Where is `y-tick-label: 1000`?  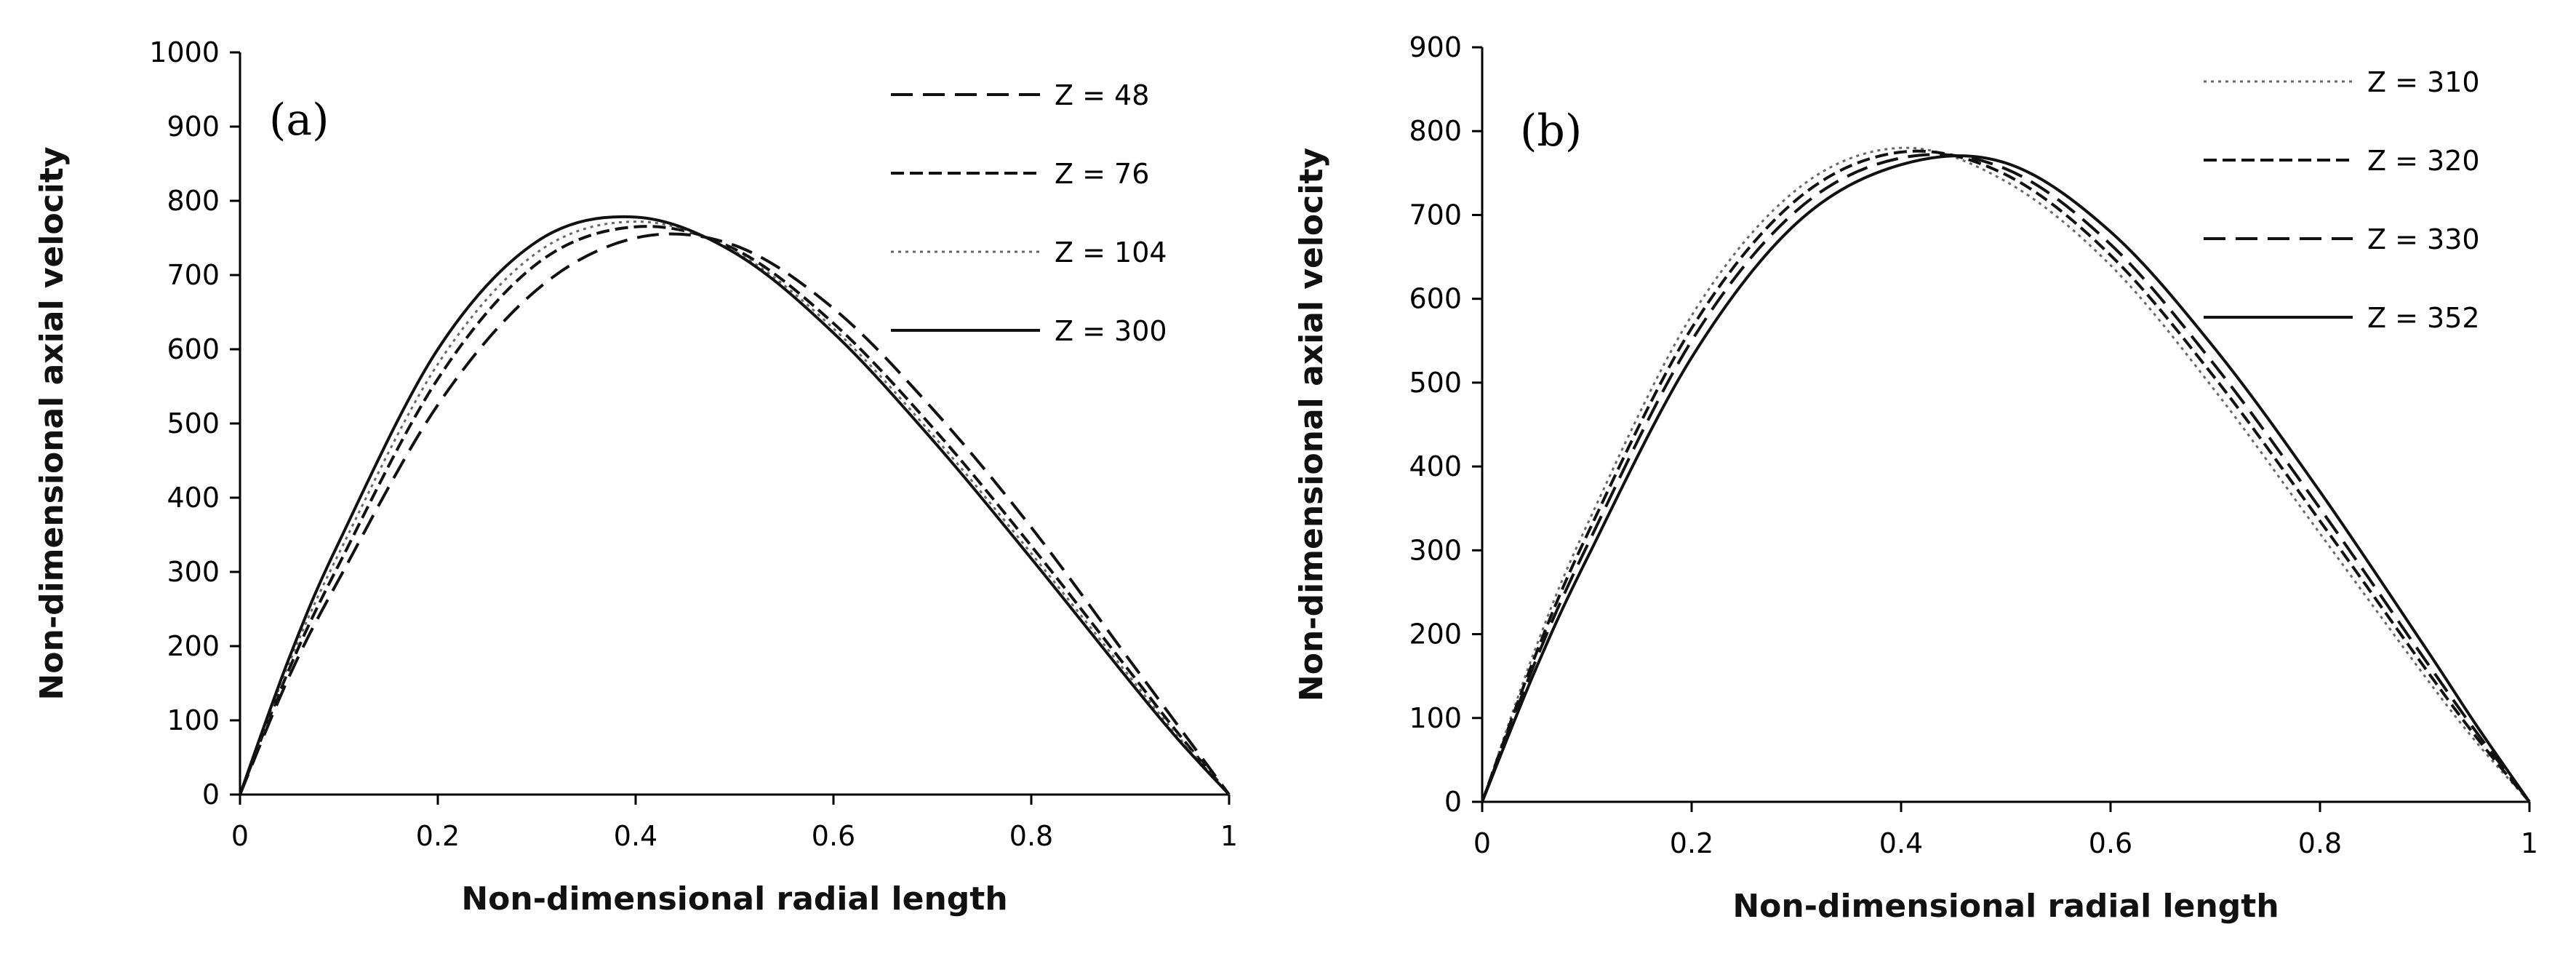 y-tick-label: 1000 is located at coordinates (184, 52).